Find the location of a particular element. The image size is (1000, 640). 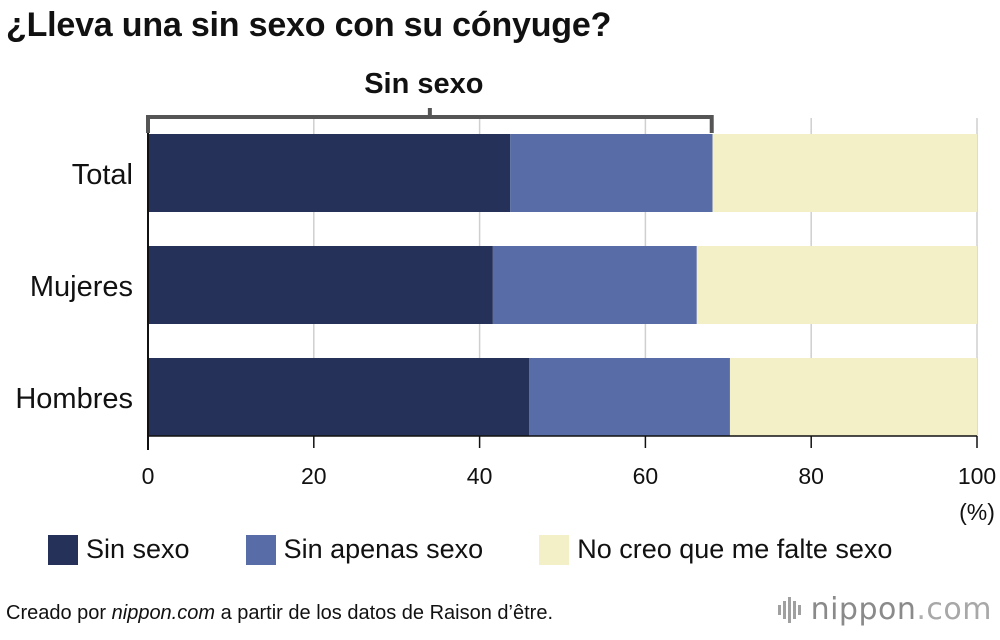

nippon-logo: nippon. com is located at coordinates (884, 609).